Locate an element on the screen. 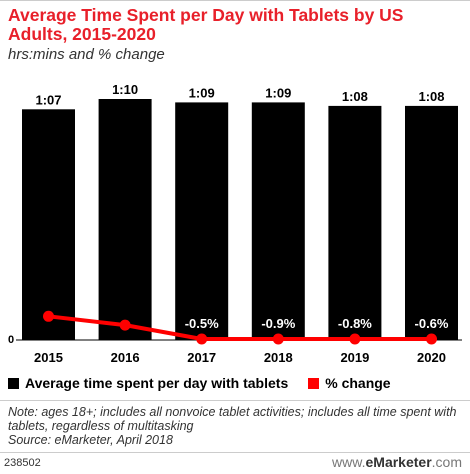  bar-2018 is located at coordinates (278, 221).